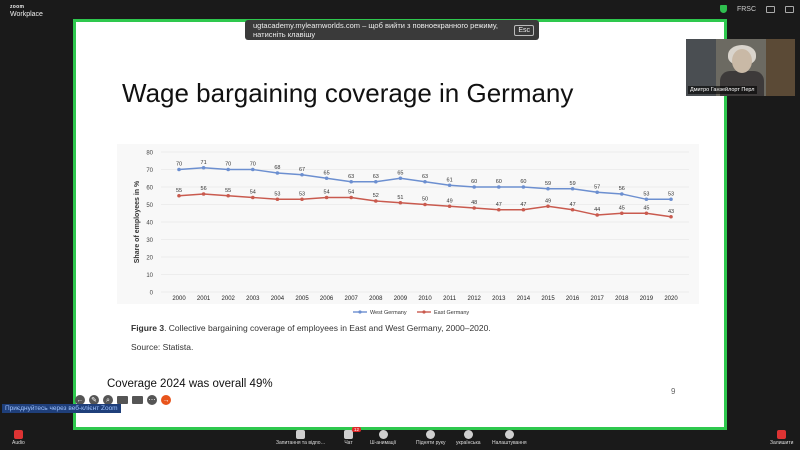 This screenshot has width=800, height=450. What do you see at coordinates (152, 294) in the screenshot?
I see `y-tick-label: 0` at bounding box center [152, 294].